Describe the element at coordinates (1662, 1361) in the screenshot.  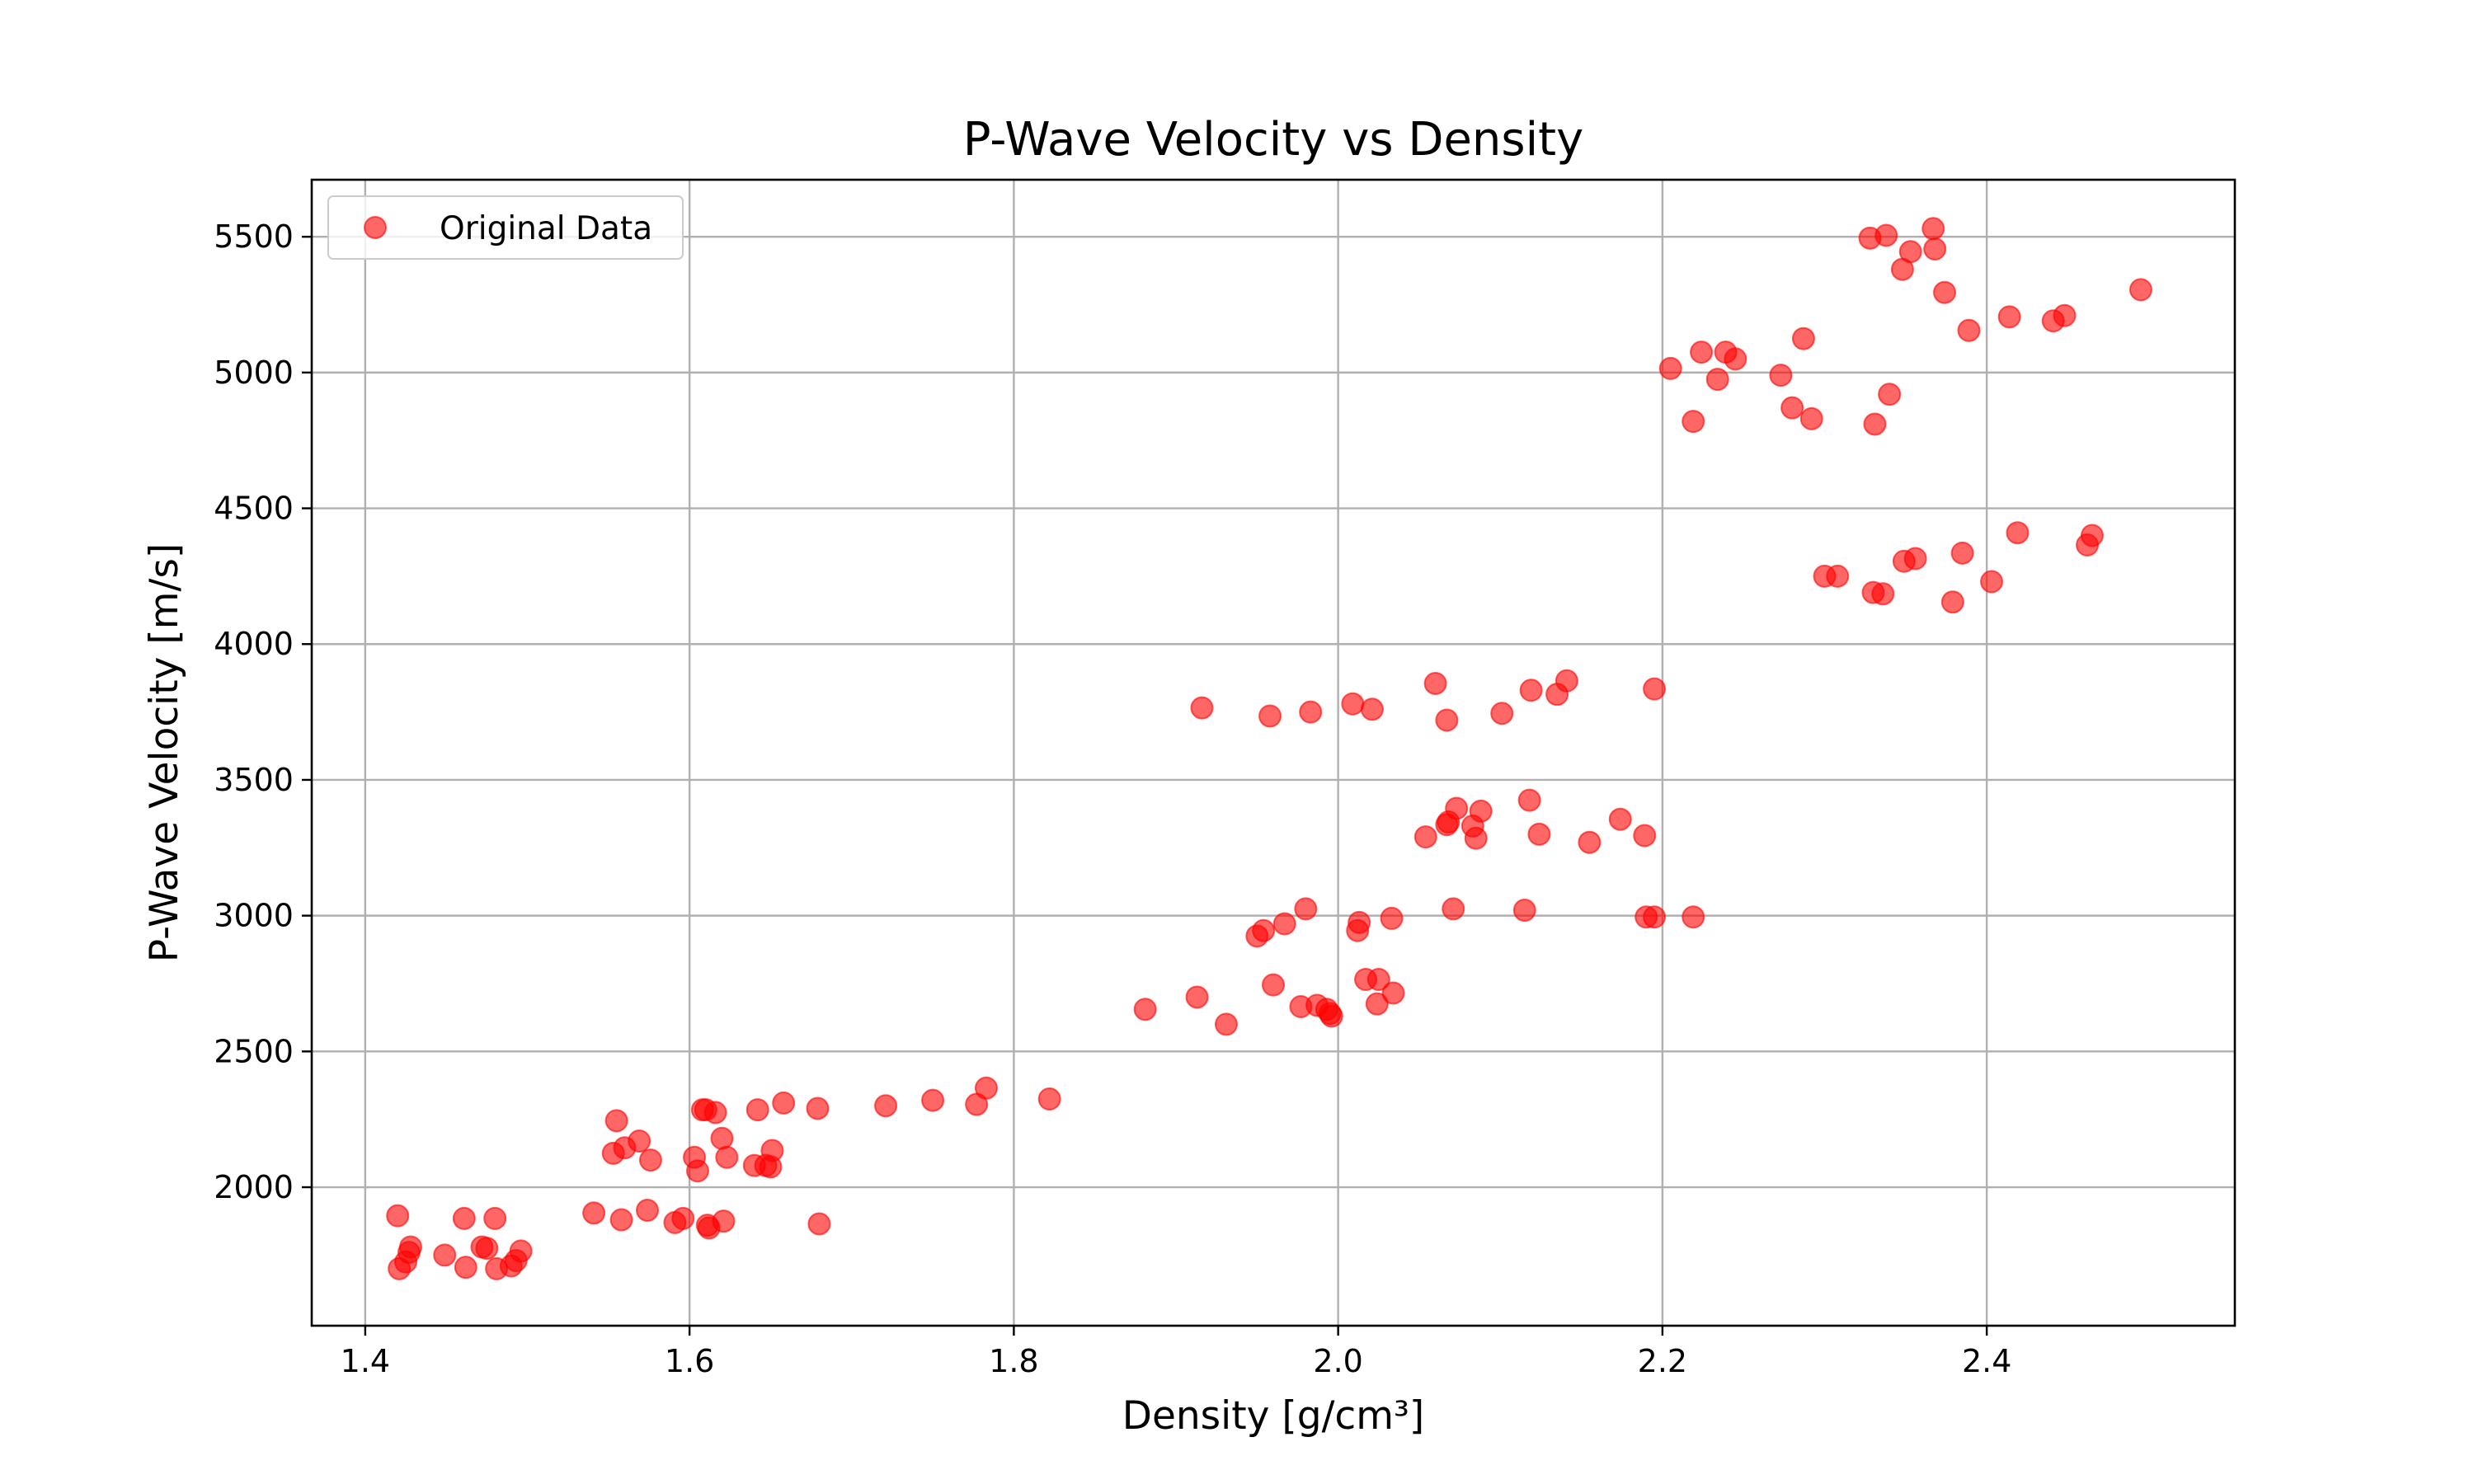
I see `x-tick-label: 2.2` at that location.